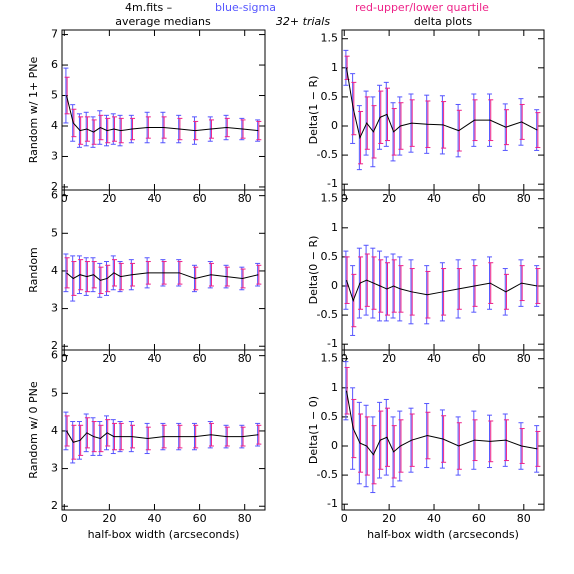 This screenshot has height=574, width=574. Describe the element at coordinates (422, 7) in the screenshot. I see `quartile-note: red-upper/lower quartile` at that location.